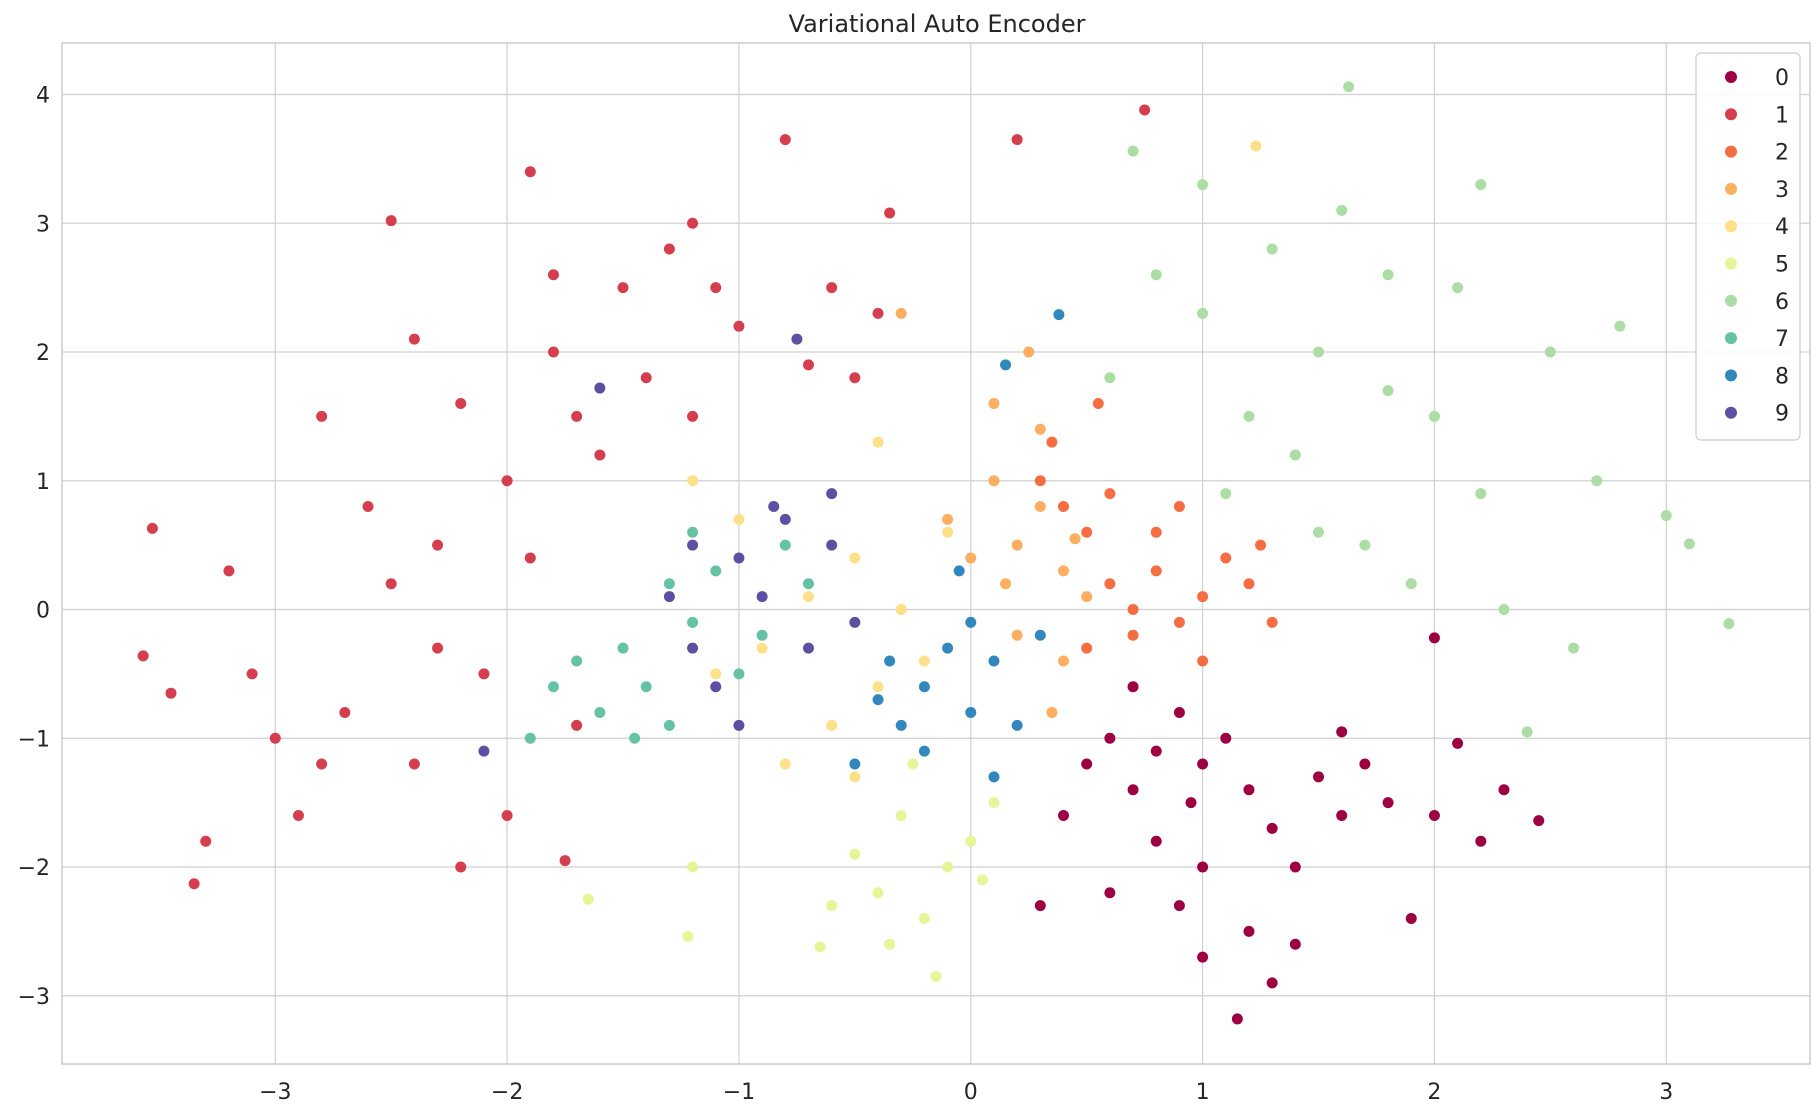  Describe the element at coordinates (1666, 1092) in the screenshot. I see `x-tick-label: 3` at that location.